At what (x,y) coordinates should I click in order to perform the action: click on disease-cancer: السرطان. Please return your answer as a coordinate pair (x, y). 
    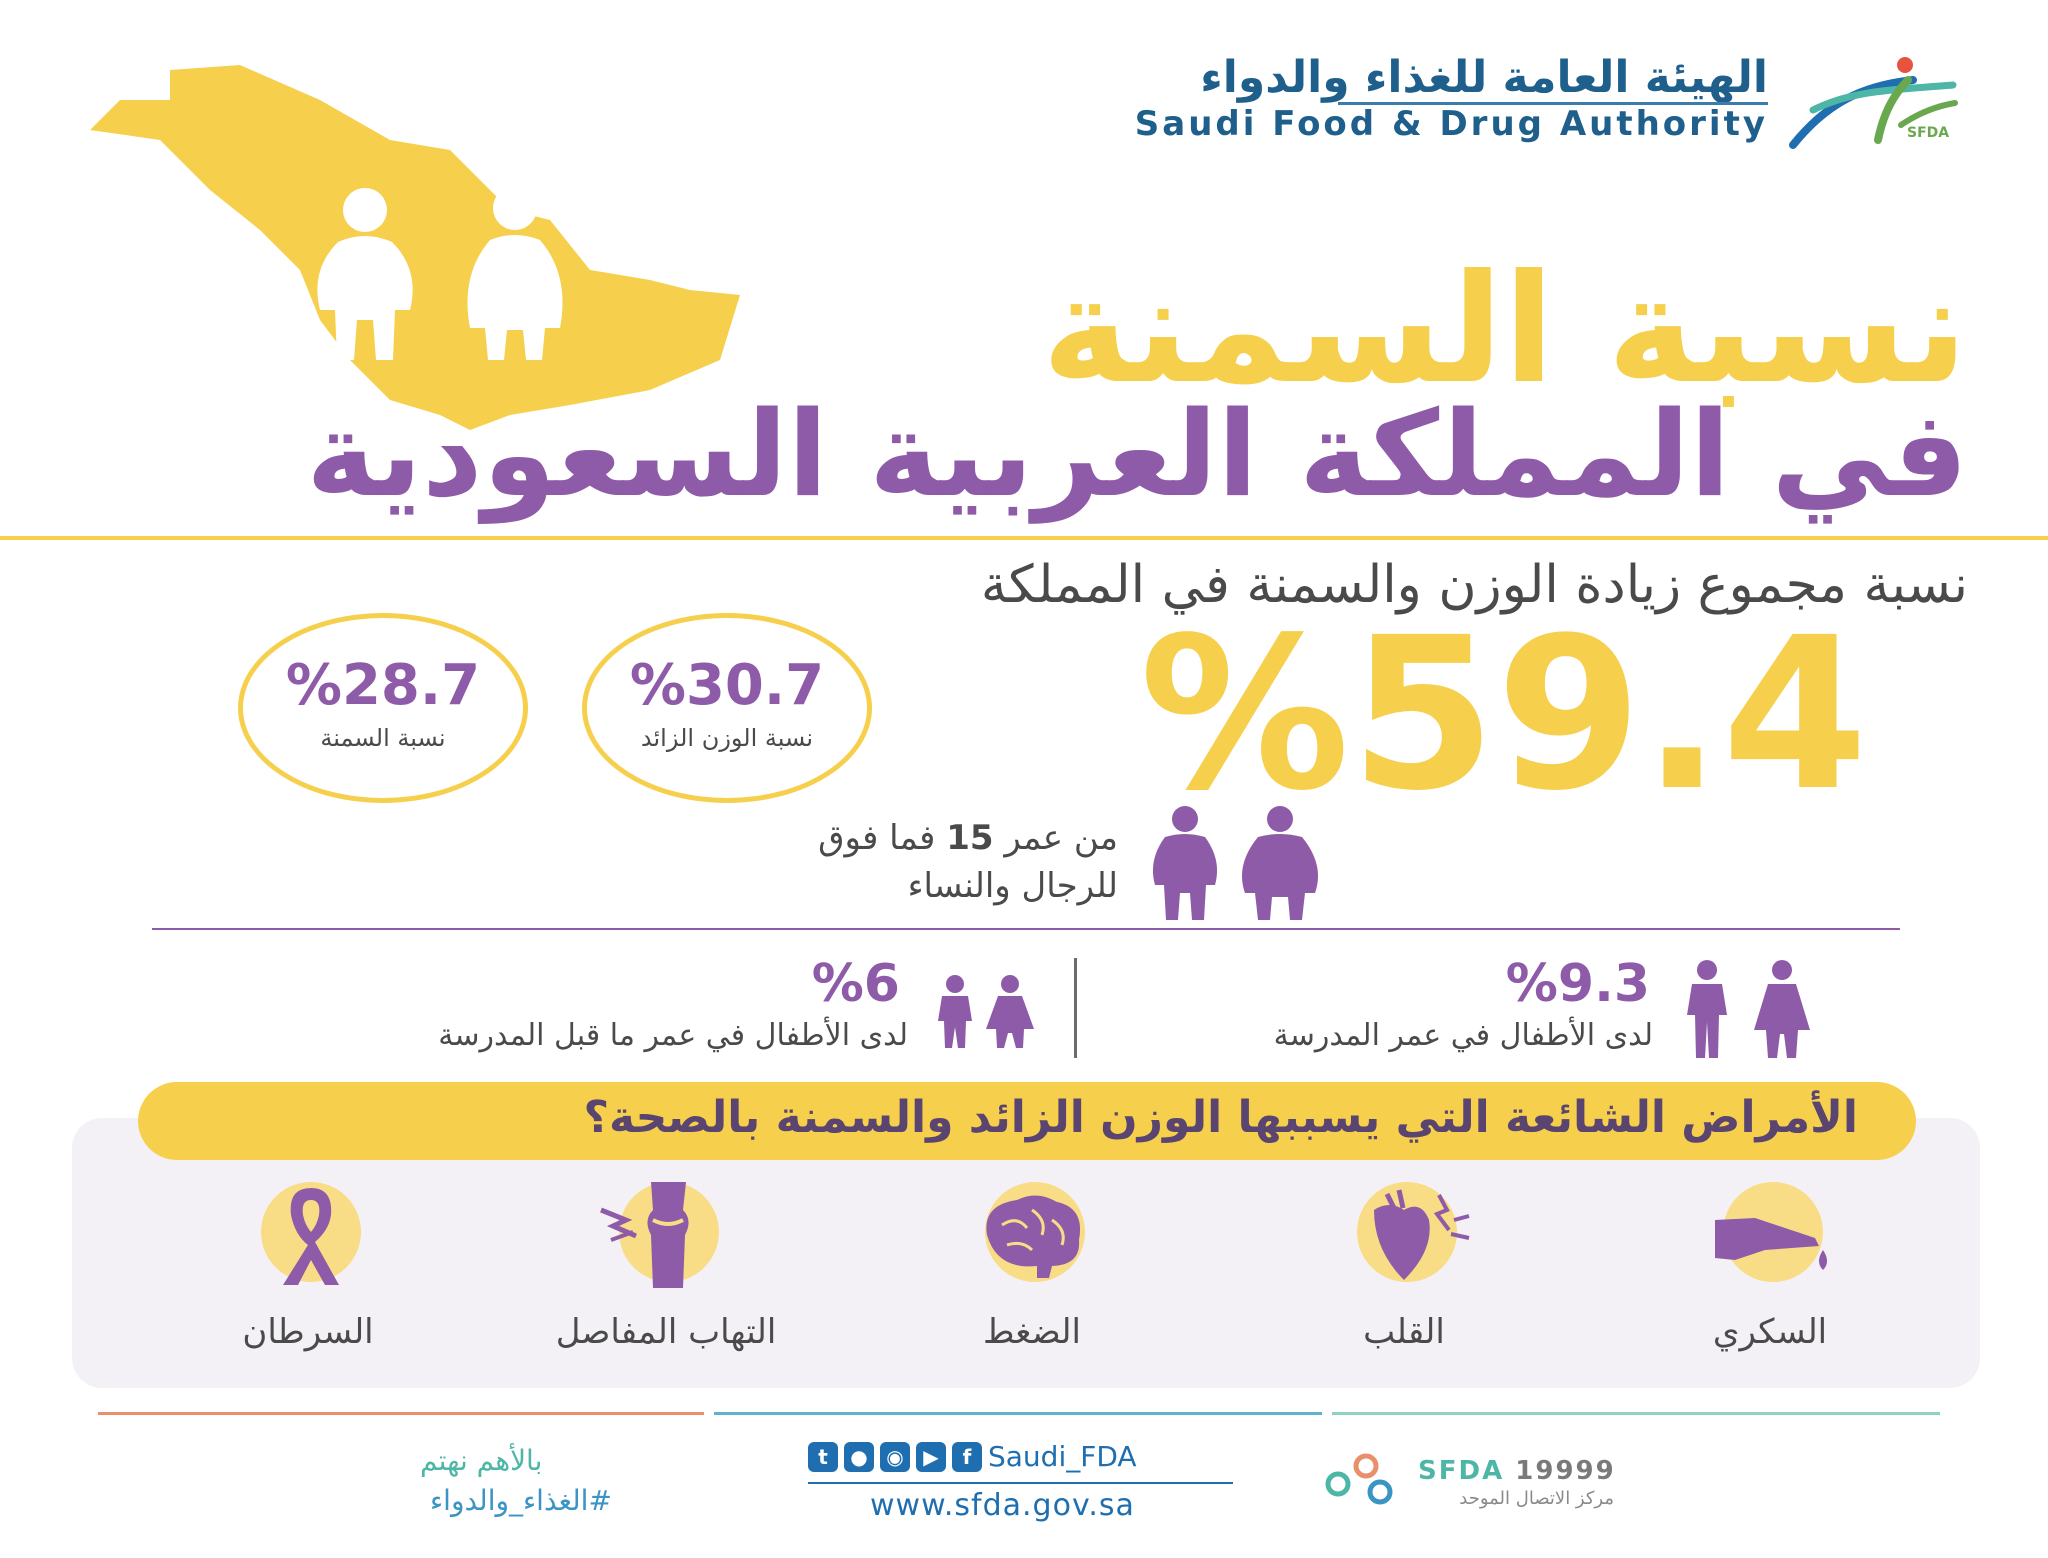
    Looking at the image, I should click on (308, 1266).